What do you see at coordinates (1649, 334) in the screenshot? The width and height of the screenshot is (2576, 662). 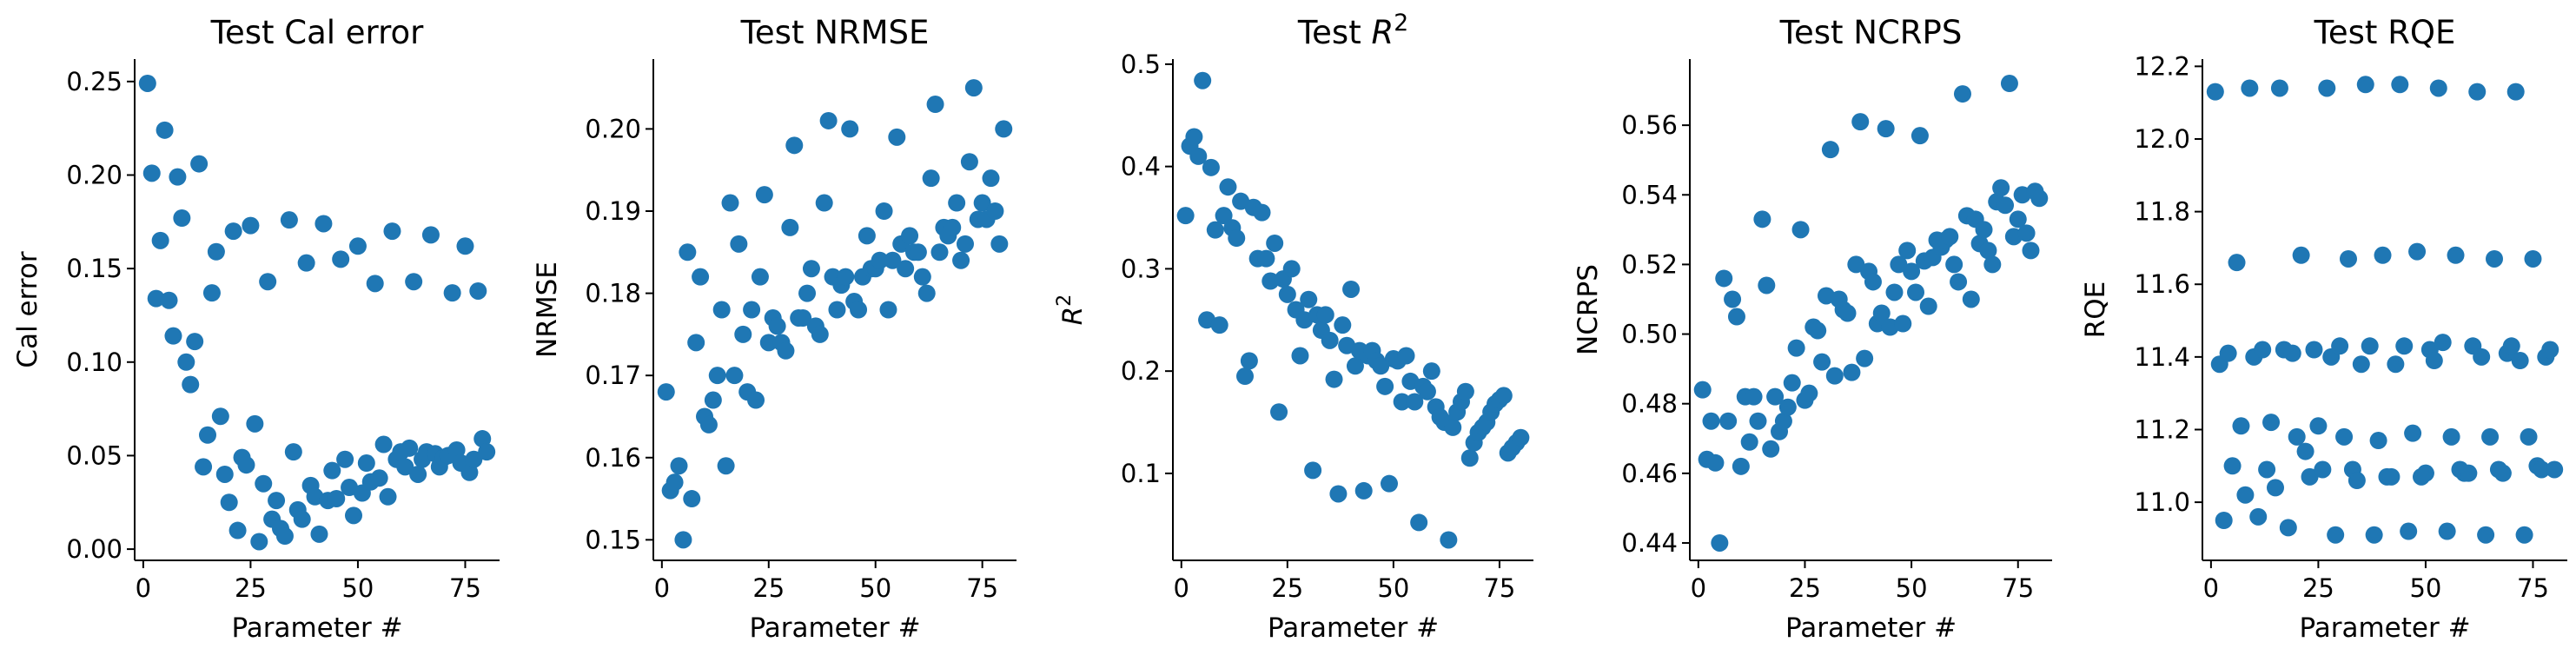 I see `y-tick-label: 0.50` at bounding box center [1649, 334].